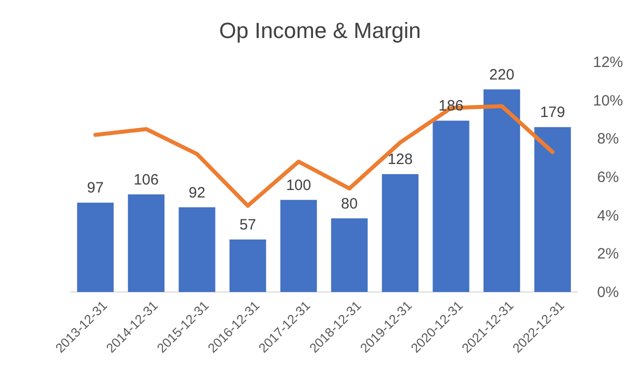 This screenshot has height=384, width=640. I want to click on data-label: 179, so click(553, 113).